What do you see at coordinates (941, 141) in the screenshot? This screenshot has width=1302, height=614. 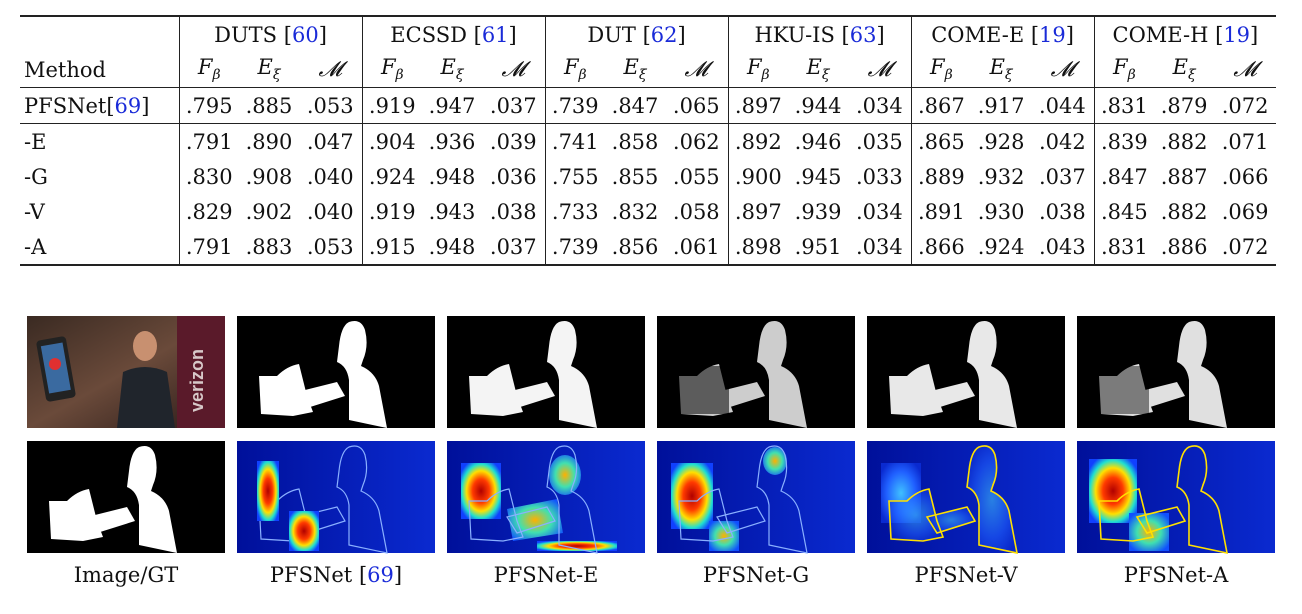 I see `table-cell: .865` at bounding box center [941, 141].